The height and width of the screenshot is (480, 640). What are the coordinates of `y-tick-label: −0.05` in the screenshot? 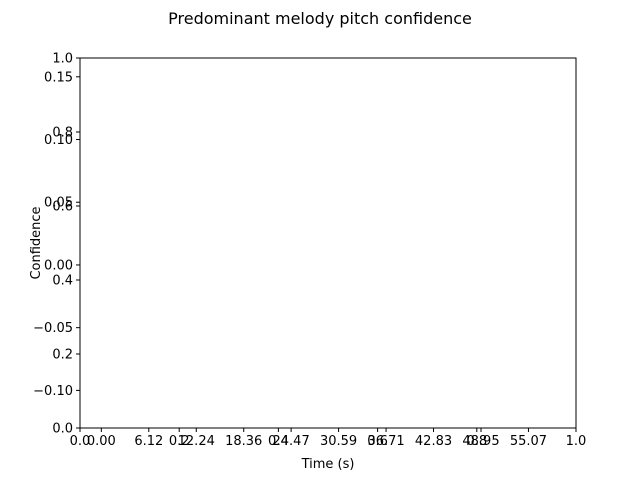 It's located at (53, 328).